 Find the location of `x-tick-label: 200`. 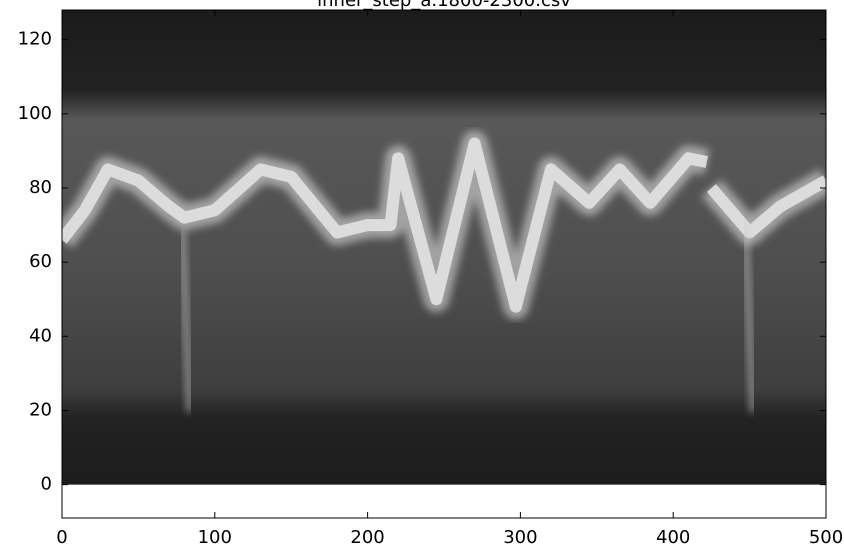

x-tick-label: 200 is located at coordinates (367, 537).